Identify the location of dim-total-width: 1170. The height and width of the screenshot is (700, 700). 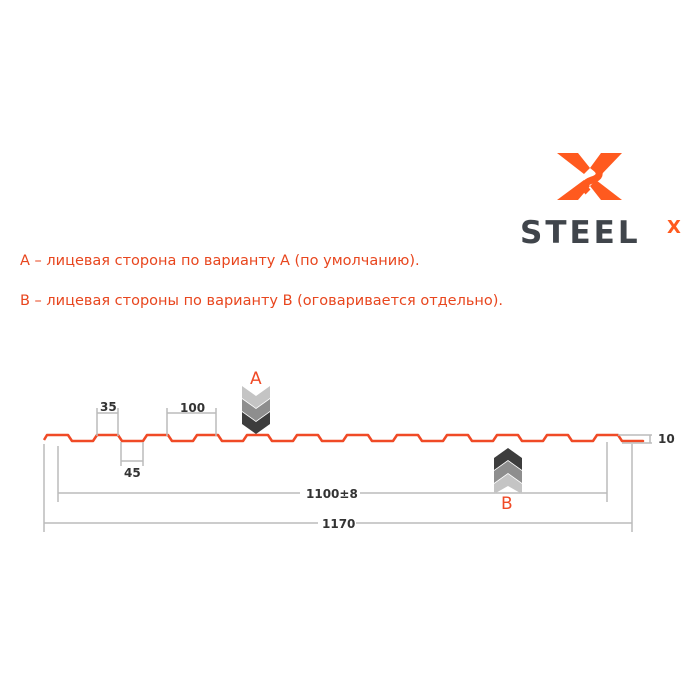
(338, 524).